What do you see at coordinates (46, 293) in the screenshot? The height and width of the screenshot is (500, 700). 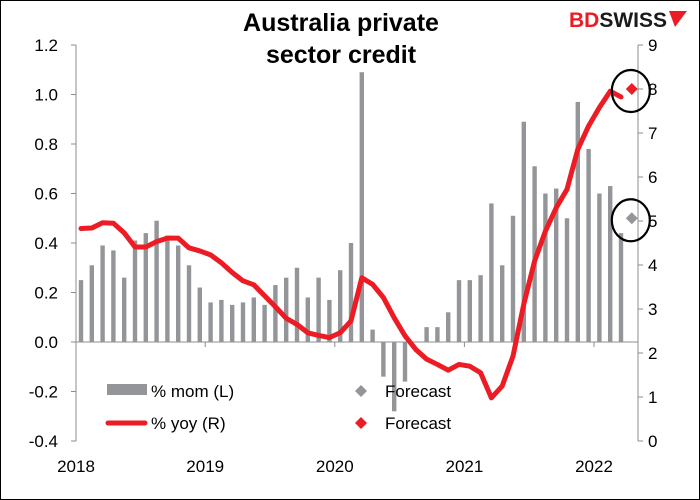 I see `left-axis-tick-label: 0.2` at bounding box center [46, 293].